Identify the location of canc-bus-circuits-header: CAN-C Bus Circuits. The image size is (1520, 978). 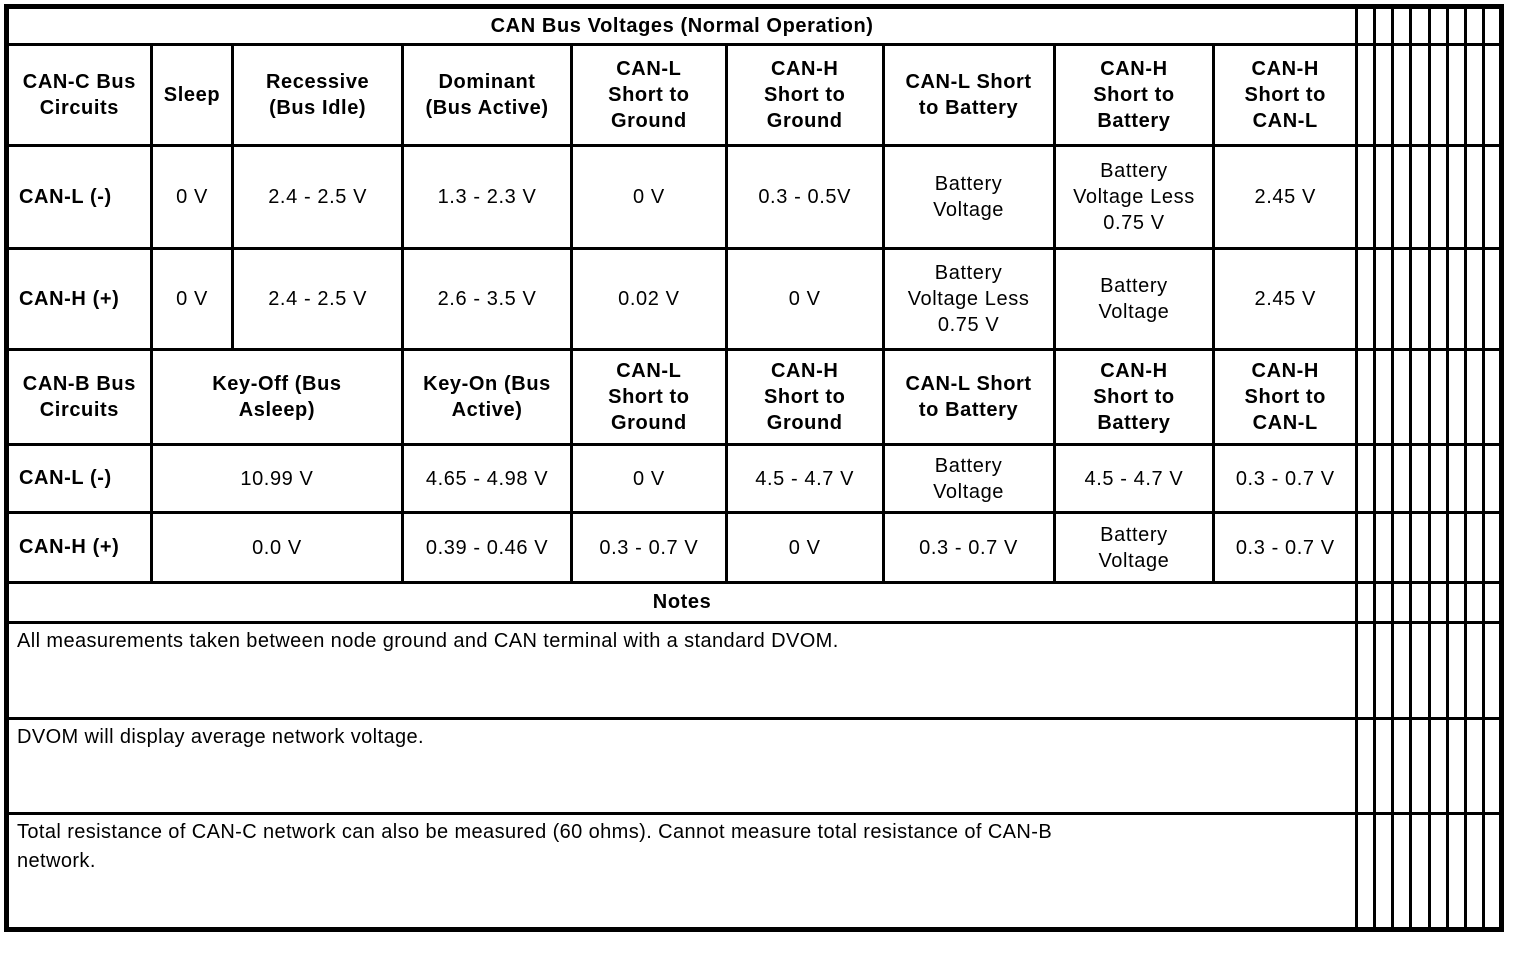
(79, 95).